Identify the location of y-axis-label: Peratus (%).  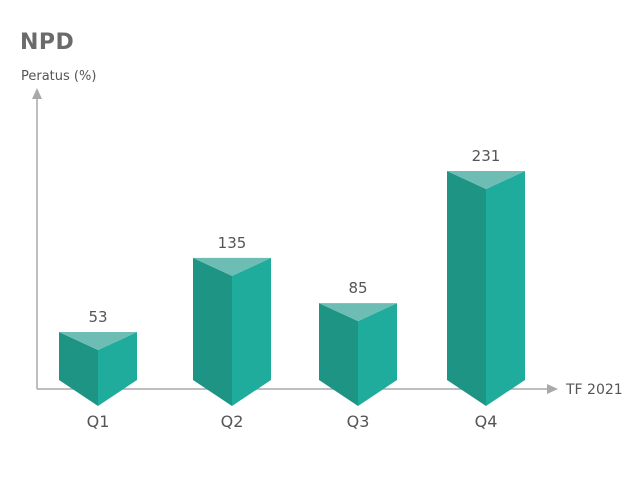
(58, 76).